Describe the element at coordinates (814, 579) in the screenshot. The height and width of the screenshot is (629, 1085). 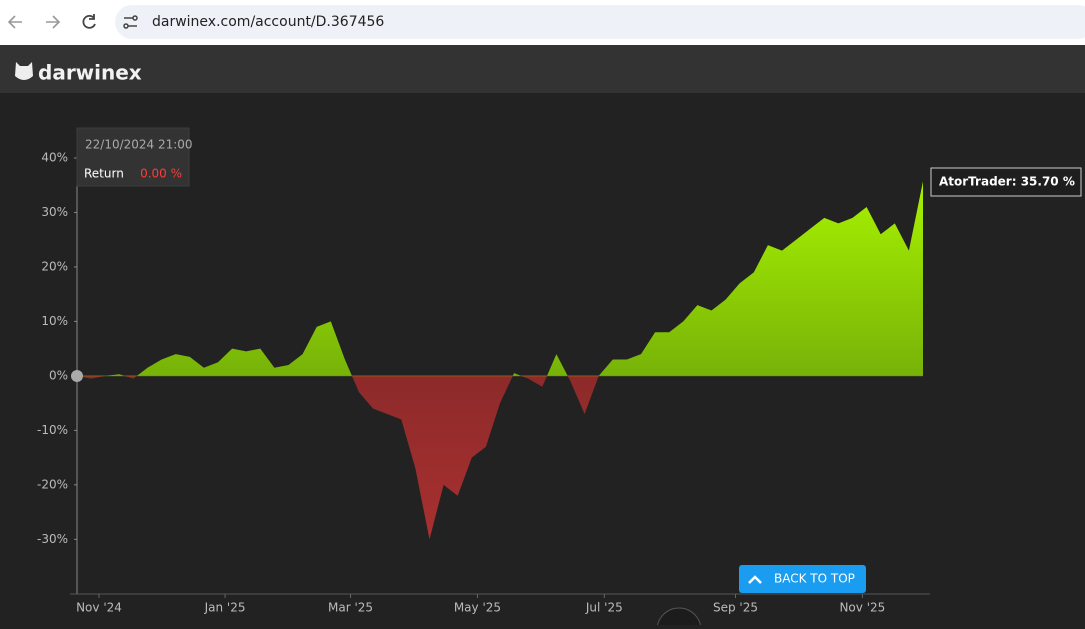
I see `back-to-top-label: BACK TO TOP` at that location.